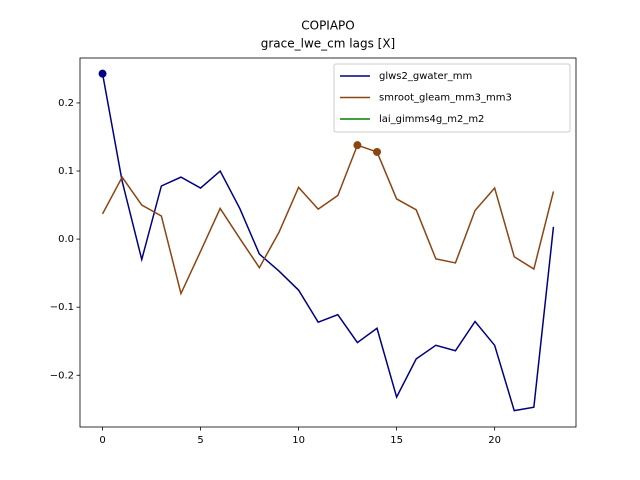  What do you see at coordinates (66, 171) in the screenshot?
I see `y-tick-label: 0.1` at bounding box center [66, 171].